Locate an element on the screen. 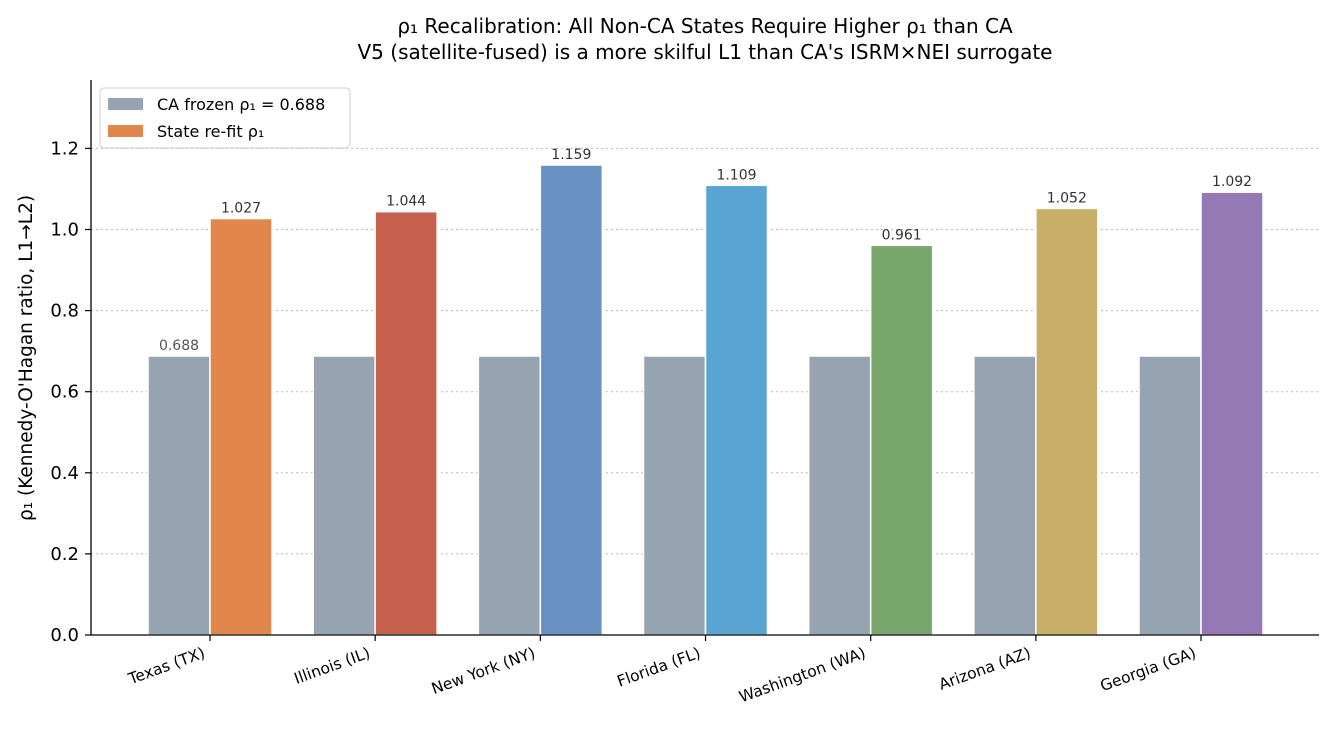 This screenshot has height=734, width=1334. bar-value-label: 1.159 is located at coordinates (571, 155).